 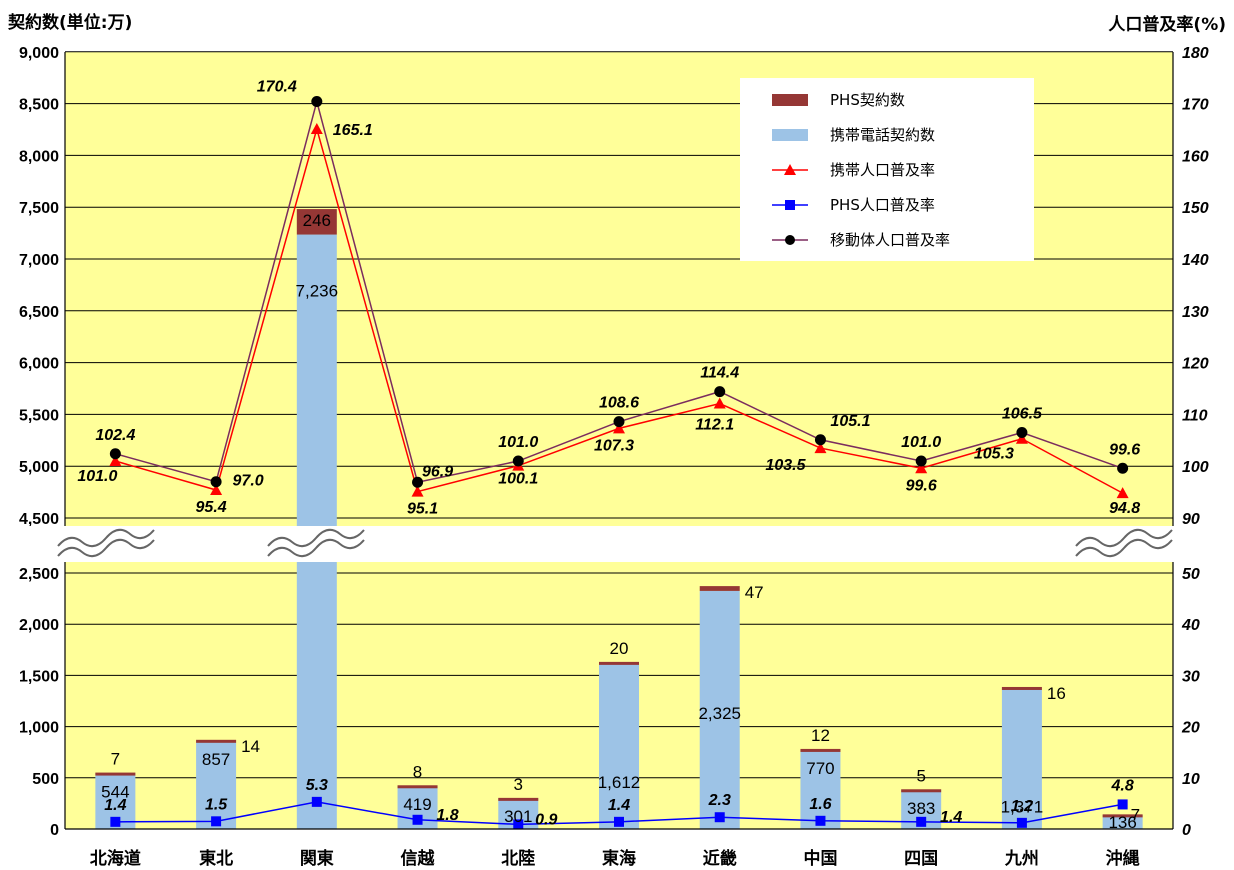 What do you see at coordinates (882, 170) in the screenshot?
I see `legend-label: 携帯人口普及率` at bounding box center [882, 170].